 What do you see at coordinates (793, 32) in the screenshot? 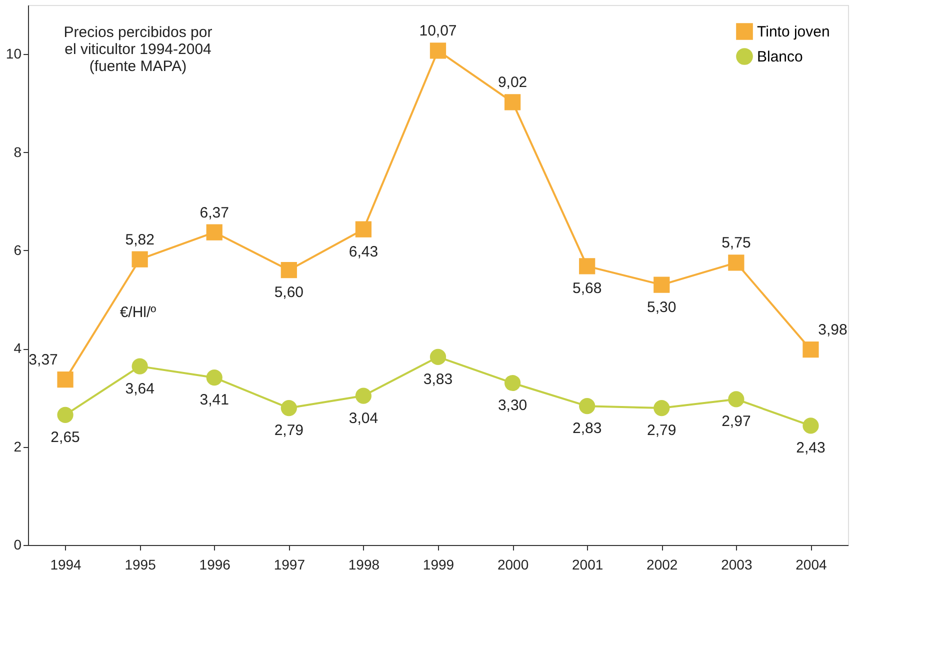
I see `legend-label: Tinto joven` at bounding box center [793, 32].